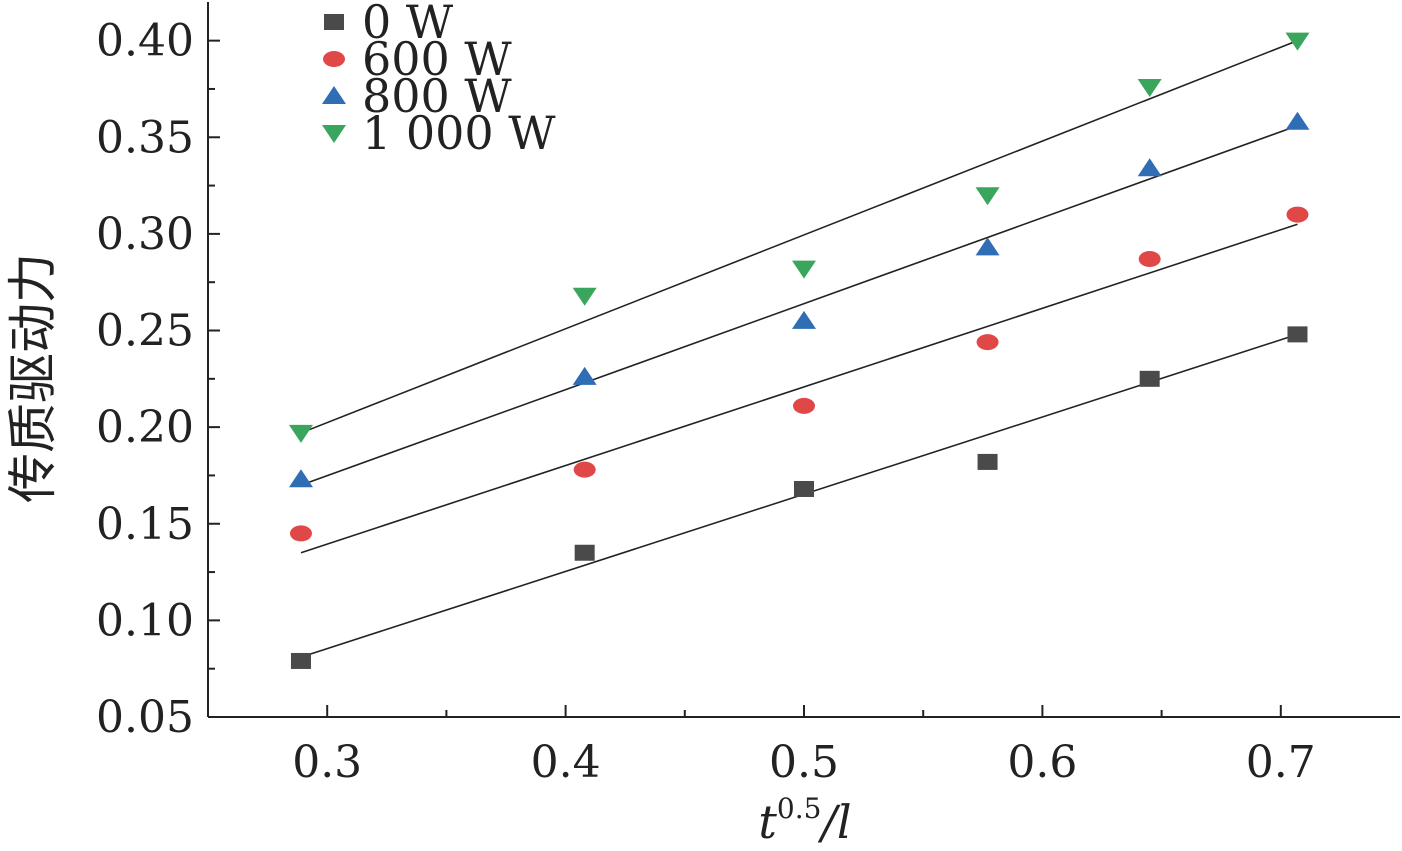 The height and width of the screenshot is (851, 1402). I want to click on y-tick-label: 0.15, so click(145, 524).